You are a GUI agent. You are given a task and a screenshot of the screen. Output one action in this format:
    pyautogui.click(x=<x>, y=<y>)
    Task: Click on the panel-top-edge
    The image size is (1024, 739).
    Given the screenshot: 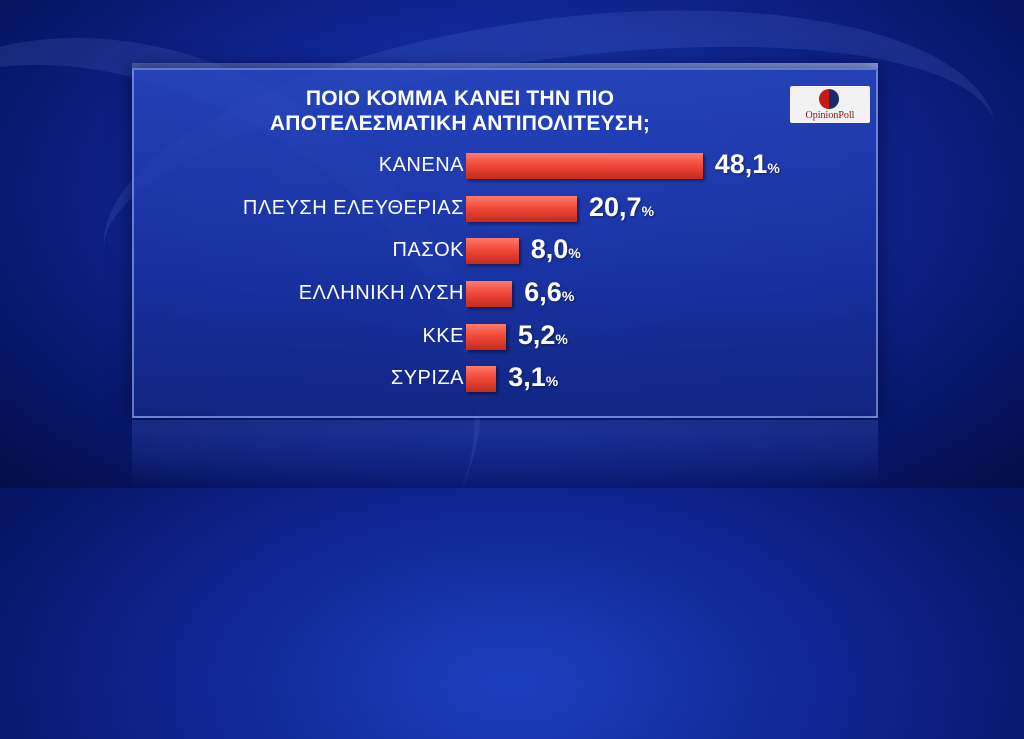 What is the action you would take?
    pyautogui.click(x=505, y=66)
    